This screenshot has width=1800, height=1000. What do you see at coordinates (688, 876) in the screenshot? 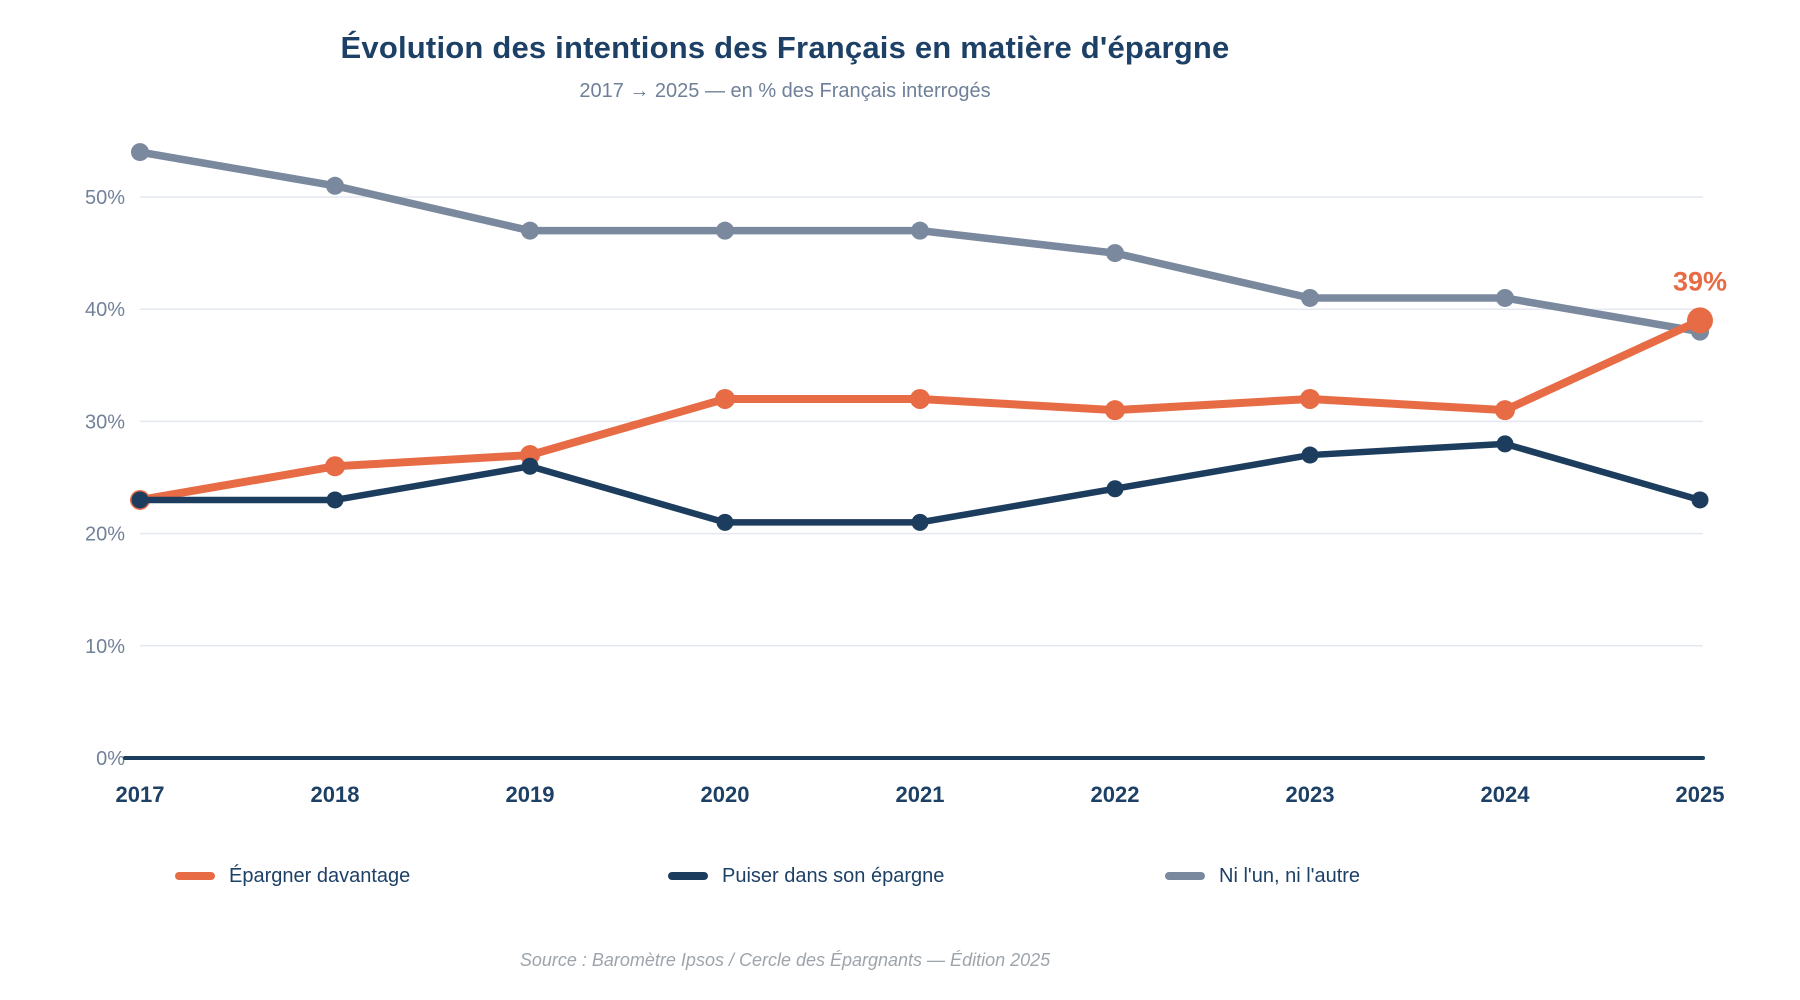
I see `legend-swatch-puiser` at bounding box center [688, 876].